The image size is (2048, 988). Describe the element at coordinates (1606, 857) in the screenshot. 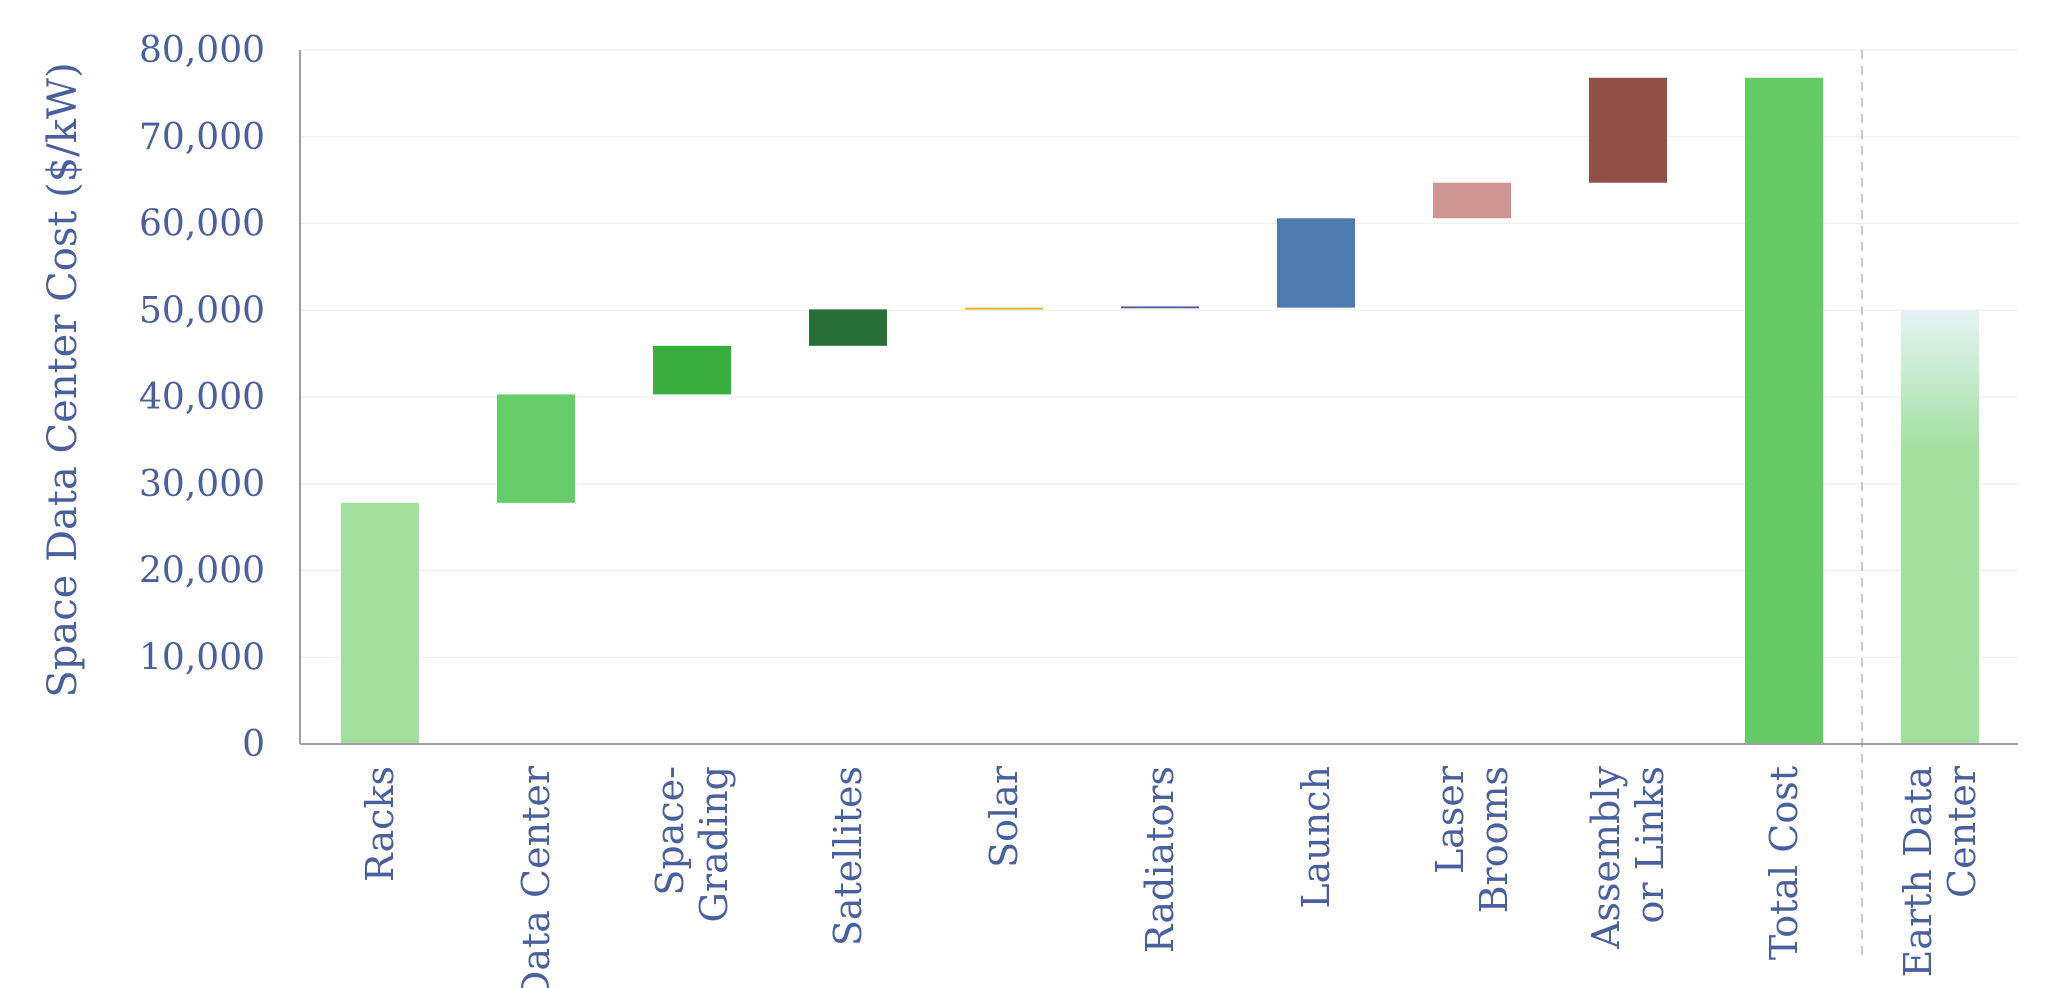

I see `x-category-label: Assembly` at that location.